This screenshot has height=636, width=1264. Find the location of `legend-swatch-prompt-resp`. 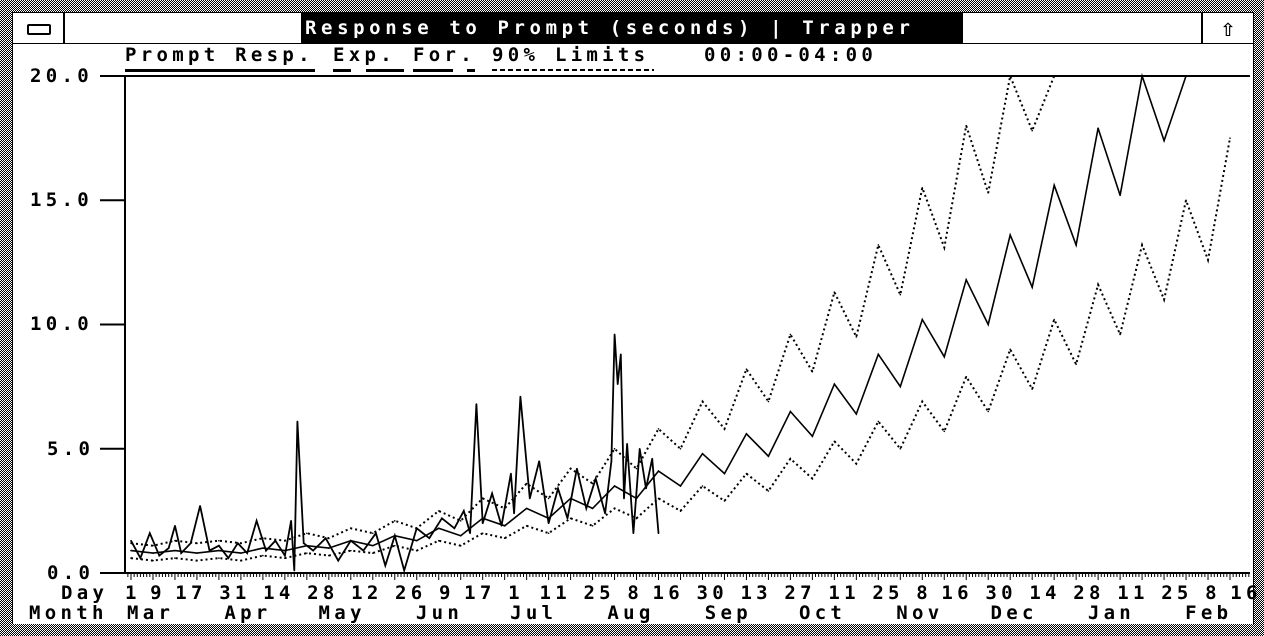

legend-swatch-prompt-resp is located at coordinates (220, 70).